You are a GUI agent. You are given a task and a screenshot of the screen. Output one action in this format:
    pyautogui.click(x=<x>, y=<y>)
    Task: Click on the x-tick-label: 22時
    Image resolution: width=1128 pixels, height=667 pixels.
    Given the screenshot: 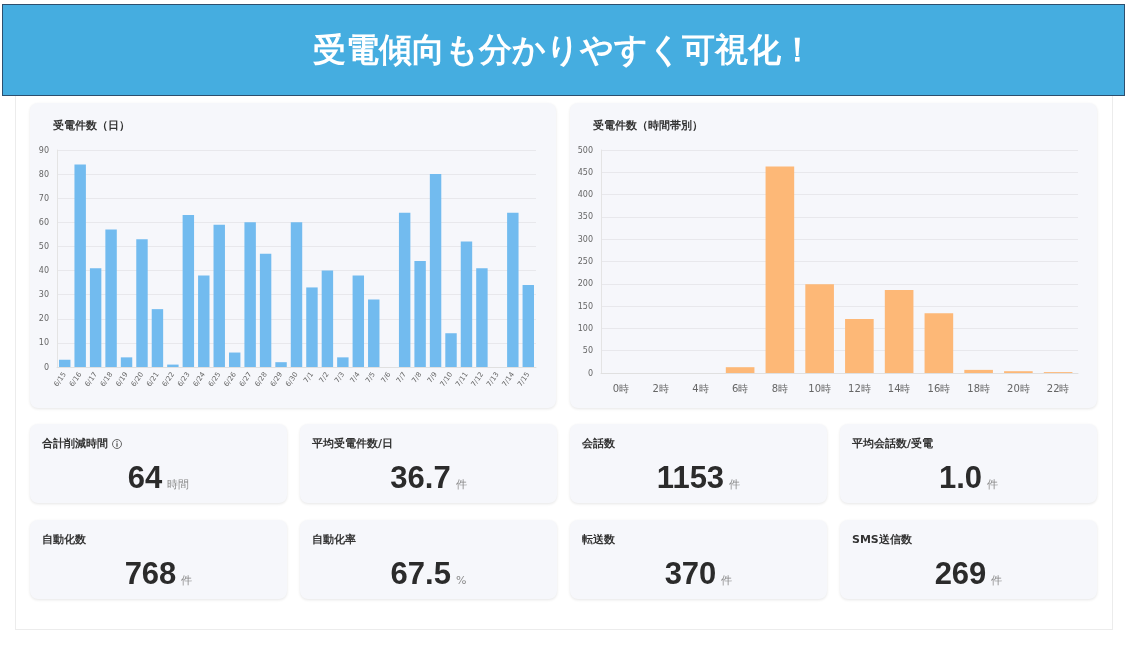 What is the action you would take?
    pyautogui.click(x=1058, y=388)
    